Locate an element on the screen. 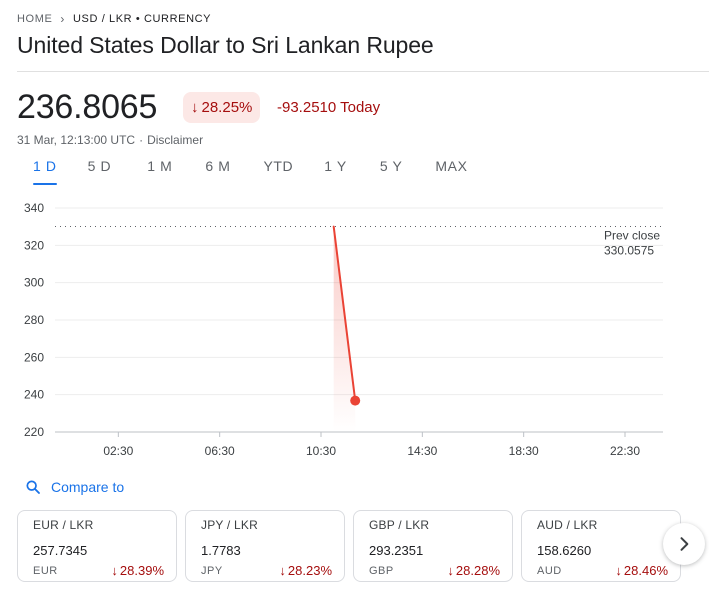 Image resolution: width=709 pixels, height=592 pixels. x-tick-label: 06:30 is located at coordinates (220, 451).